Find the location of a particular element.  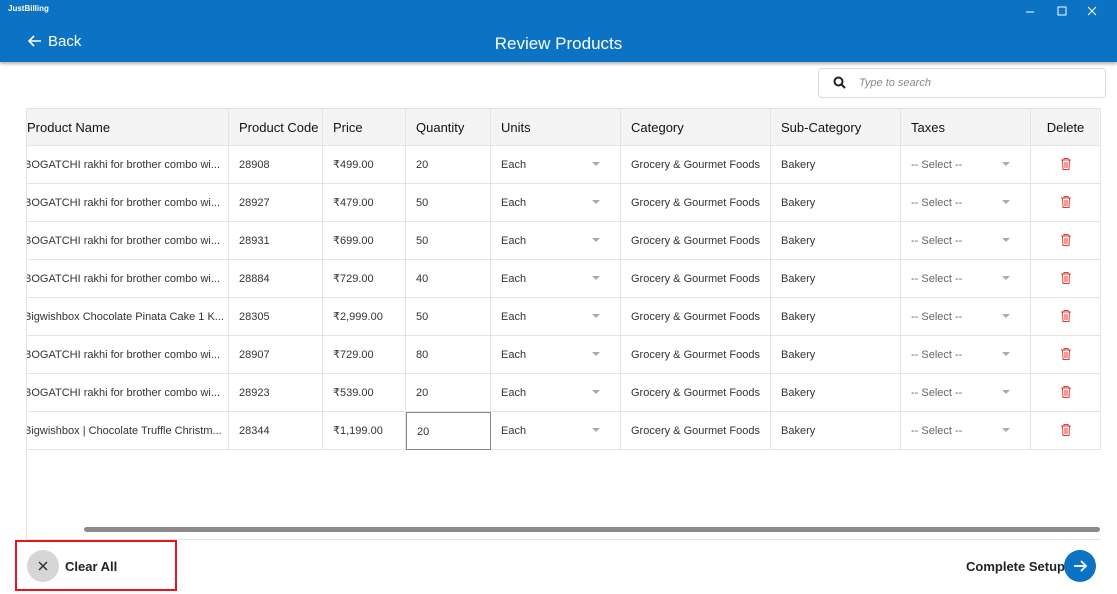

column-header: Delete is located at coordinates (1066, 127).